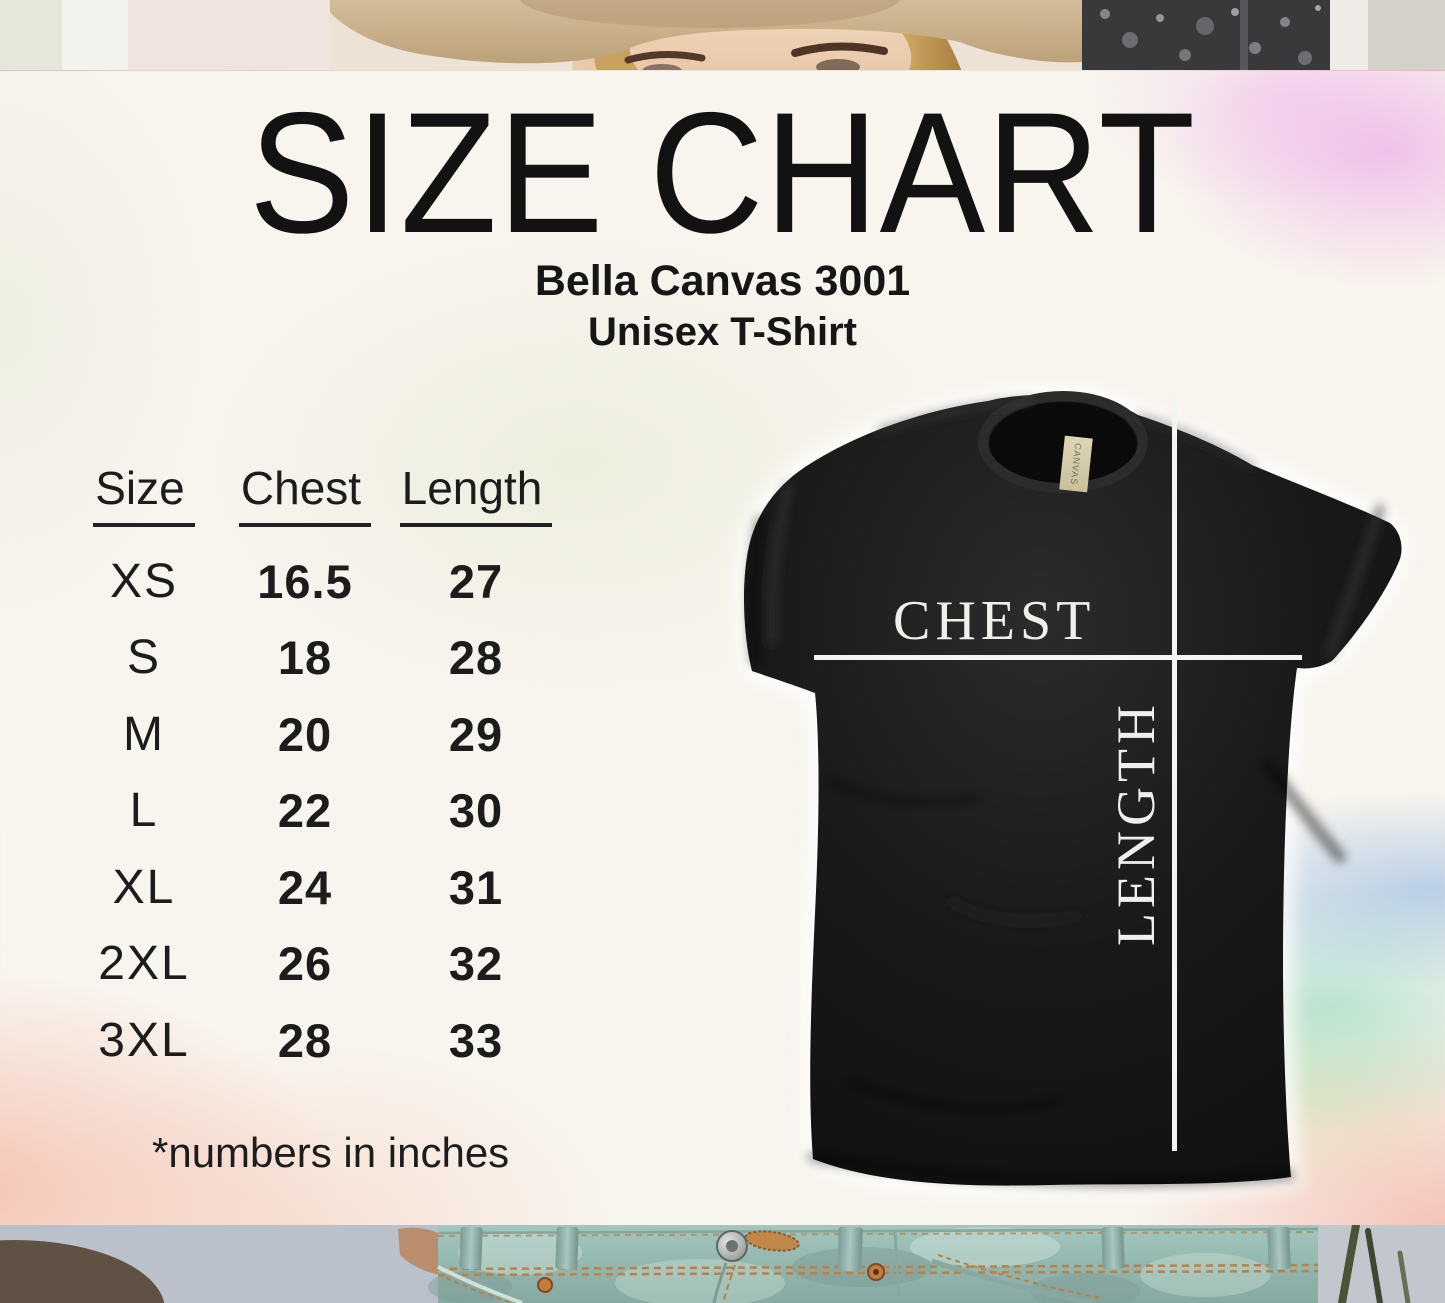 The height and width of the screenshot is (1303, 1445). Describe the element at coordinates (144, 581) in the screenshot. I see `size-cell: XS` at that location.